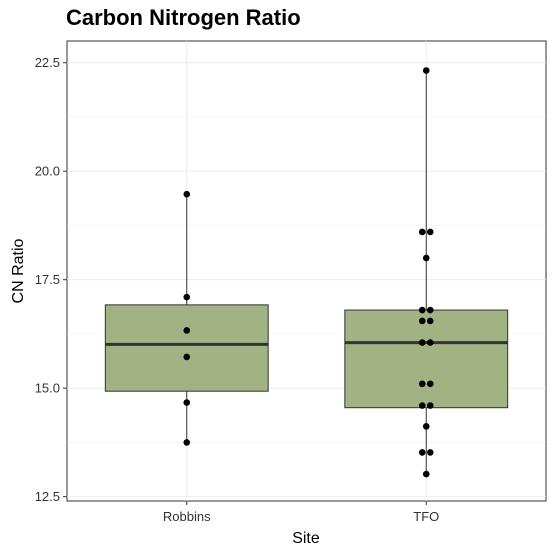 Image resolution: width=557 pixels, height=556 pixels. Describe the element at coordinates (183, 17) in the screenshot. I see `chart-title: Carbon Nitrogen Ratio` at that location.